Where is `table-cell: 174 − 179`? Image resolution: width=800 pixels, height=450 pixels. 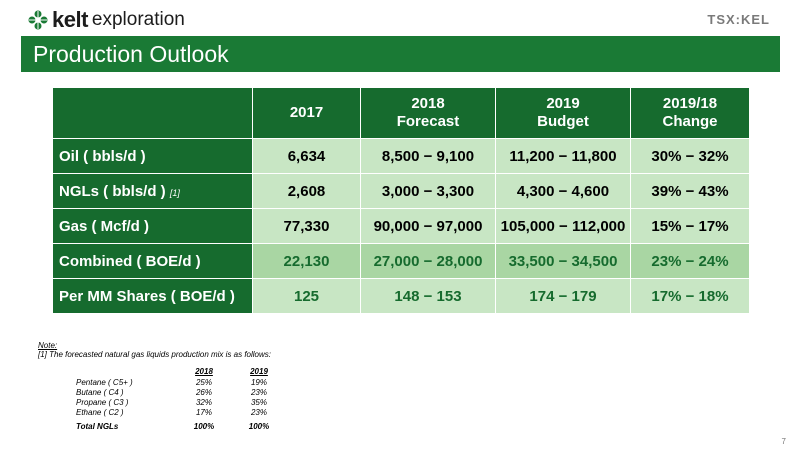
table-cell: 174 − 179 is located at coordinates (563, 296).